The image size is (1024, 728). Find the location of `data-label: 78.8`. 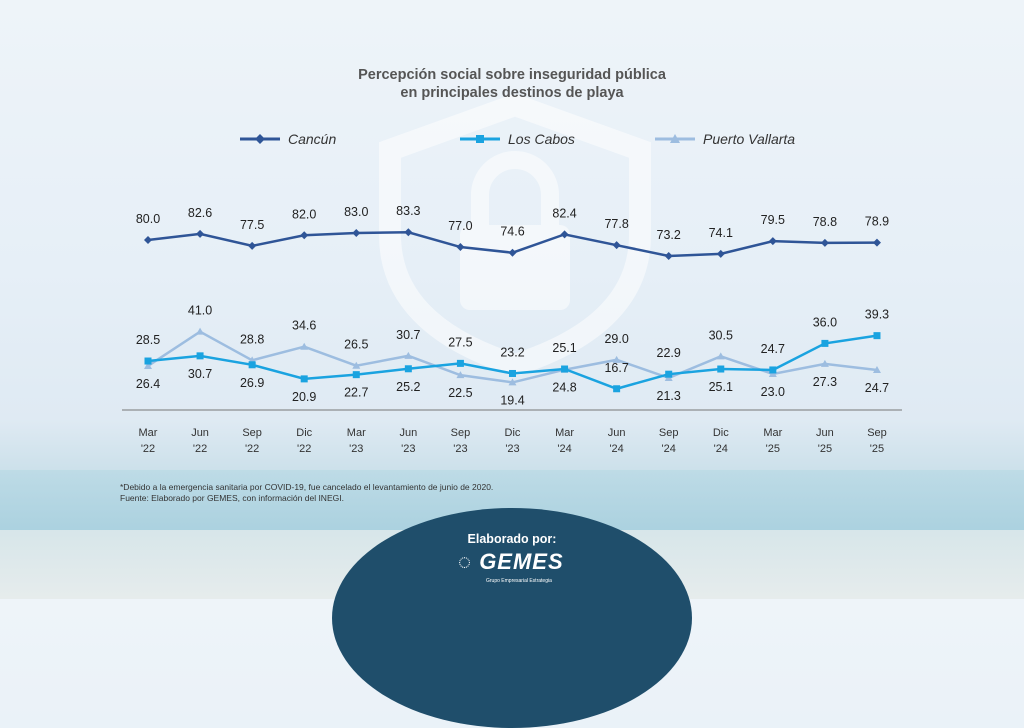

data-label: 78.8 is located at coordinates (825, 222).